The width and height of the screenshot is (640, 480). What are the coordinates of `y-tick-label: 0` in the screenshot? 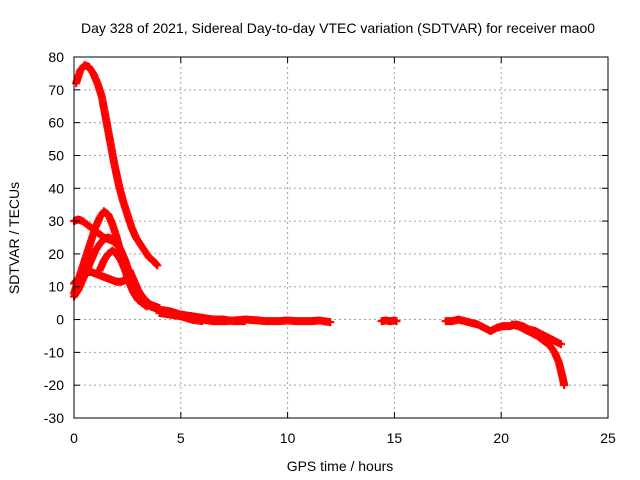 It's located at (60, 320).